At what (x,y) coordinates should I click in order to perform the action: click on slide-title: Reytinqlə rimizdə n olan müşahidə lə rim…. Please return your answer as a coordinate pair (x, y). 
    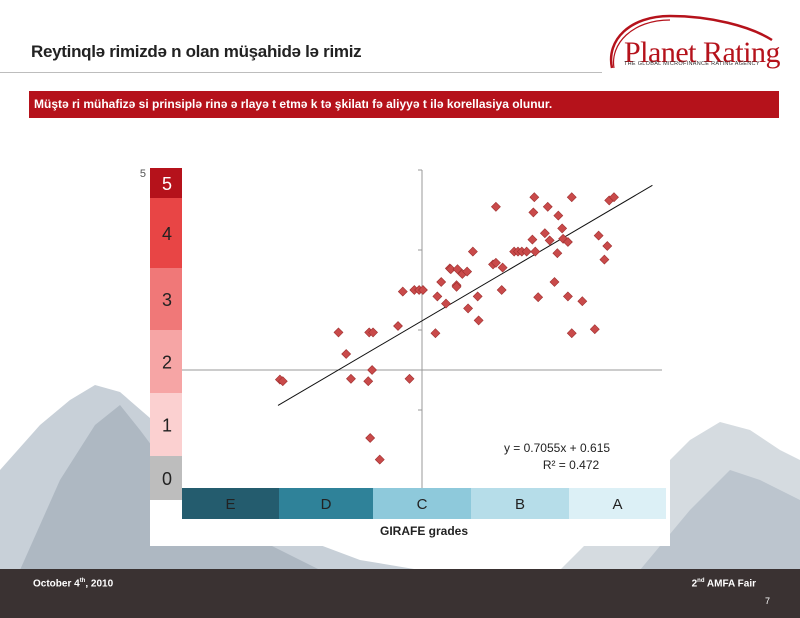
    Looking at the image, I should click on (196, 51).